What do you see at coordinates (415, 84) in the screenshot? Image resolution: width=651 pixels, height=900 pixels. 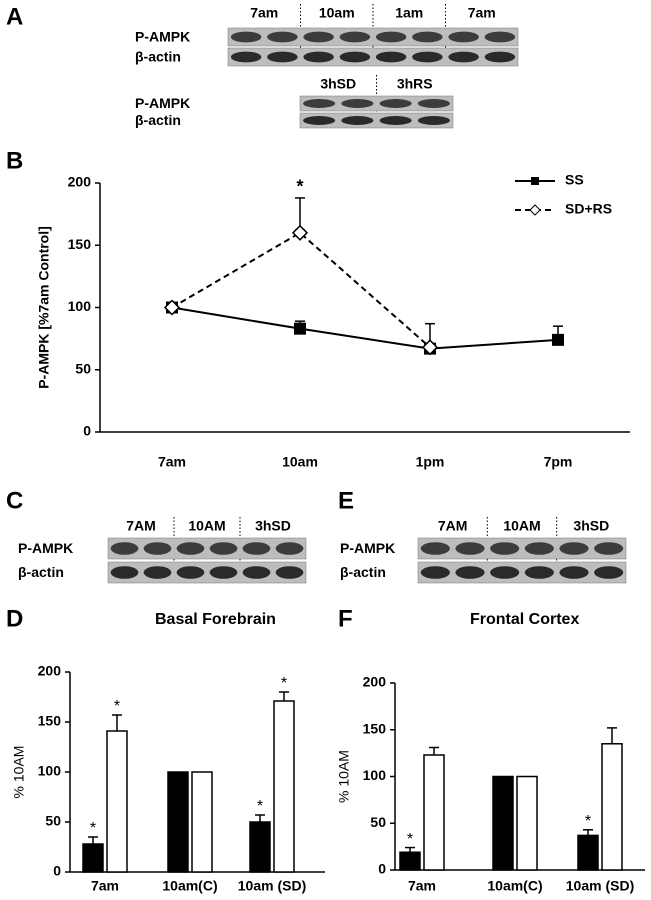 I see `lane-label: 3hRS` at bounding box center [415, 84].